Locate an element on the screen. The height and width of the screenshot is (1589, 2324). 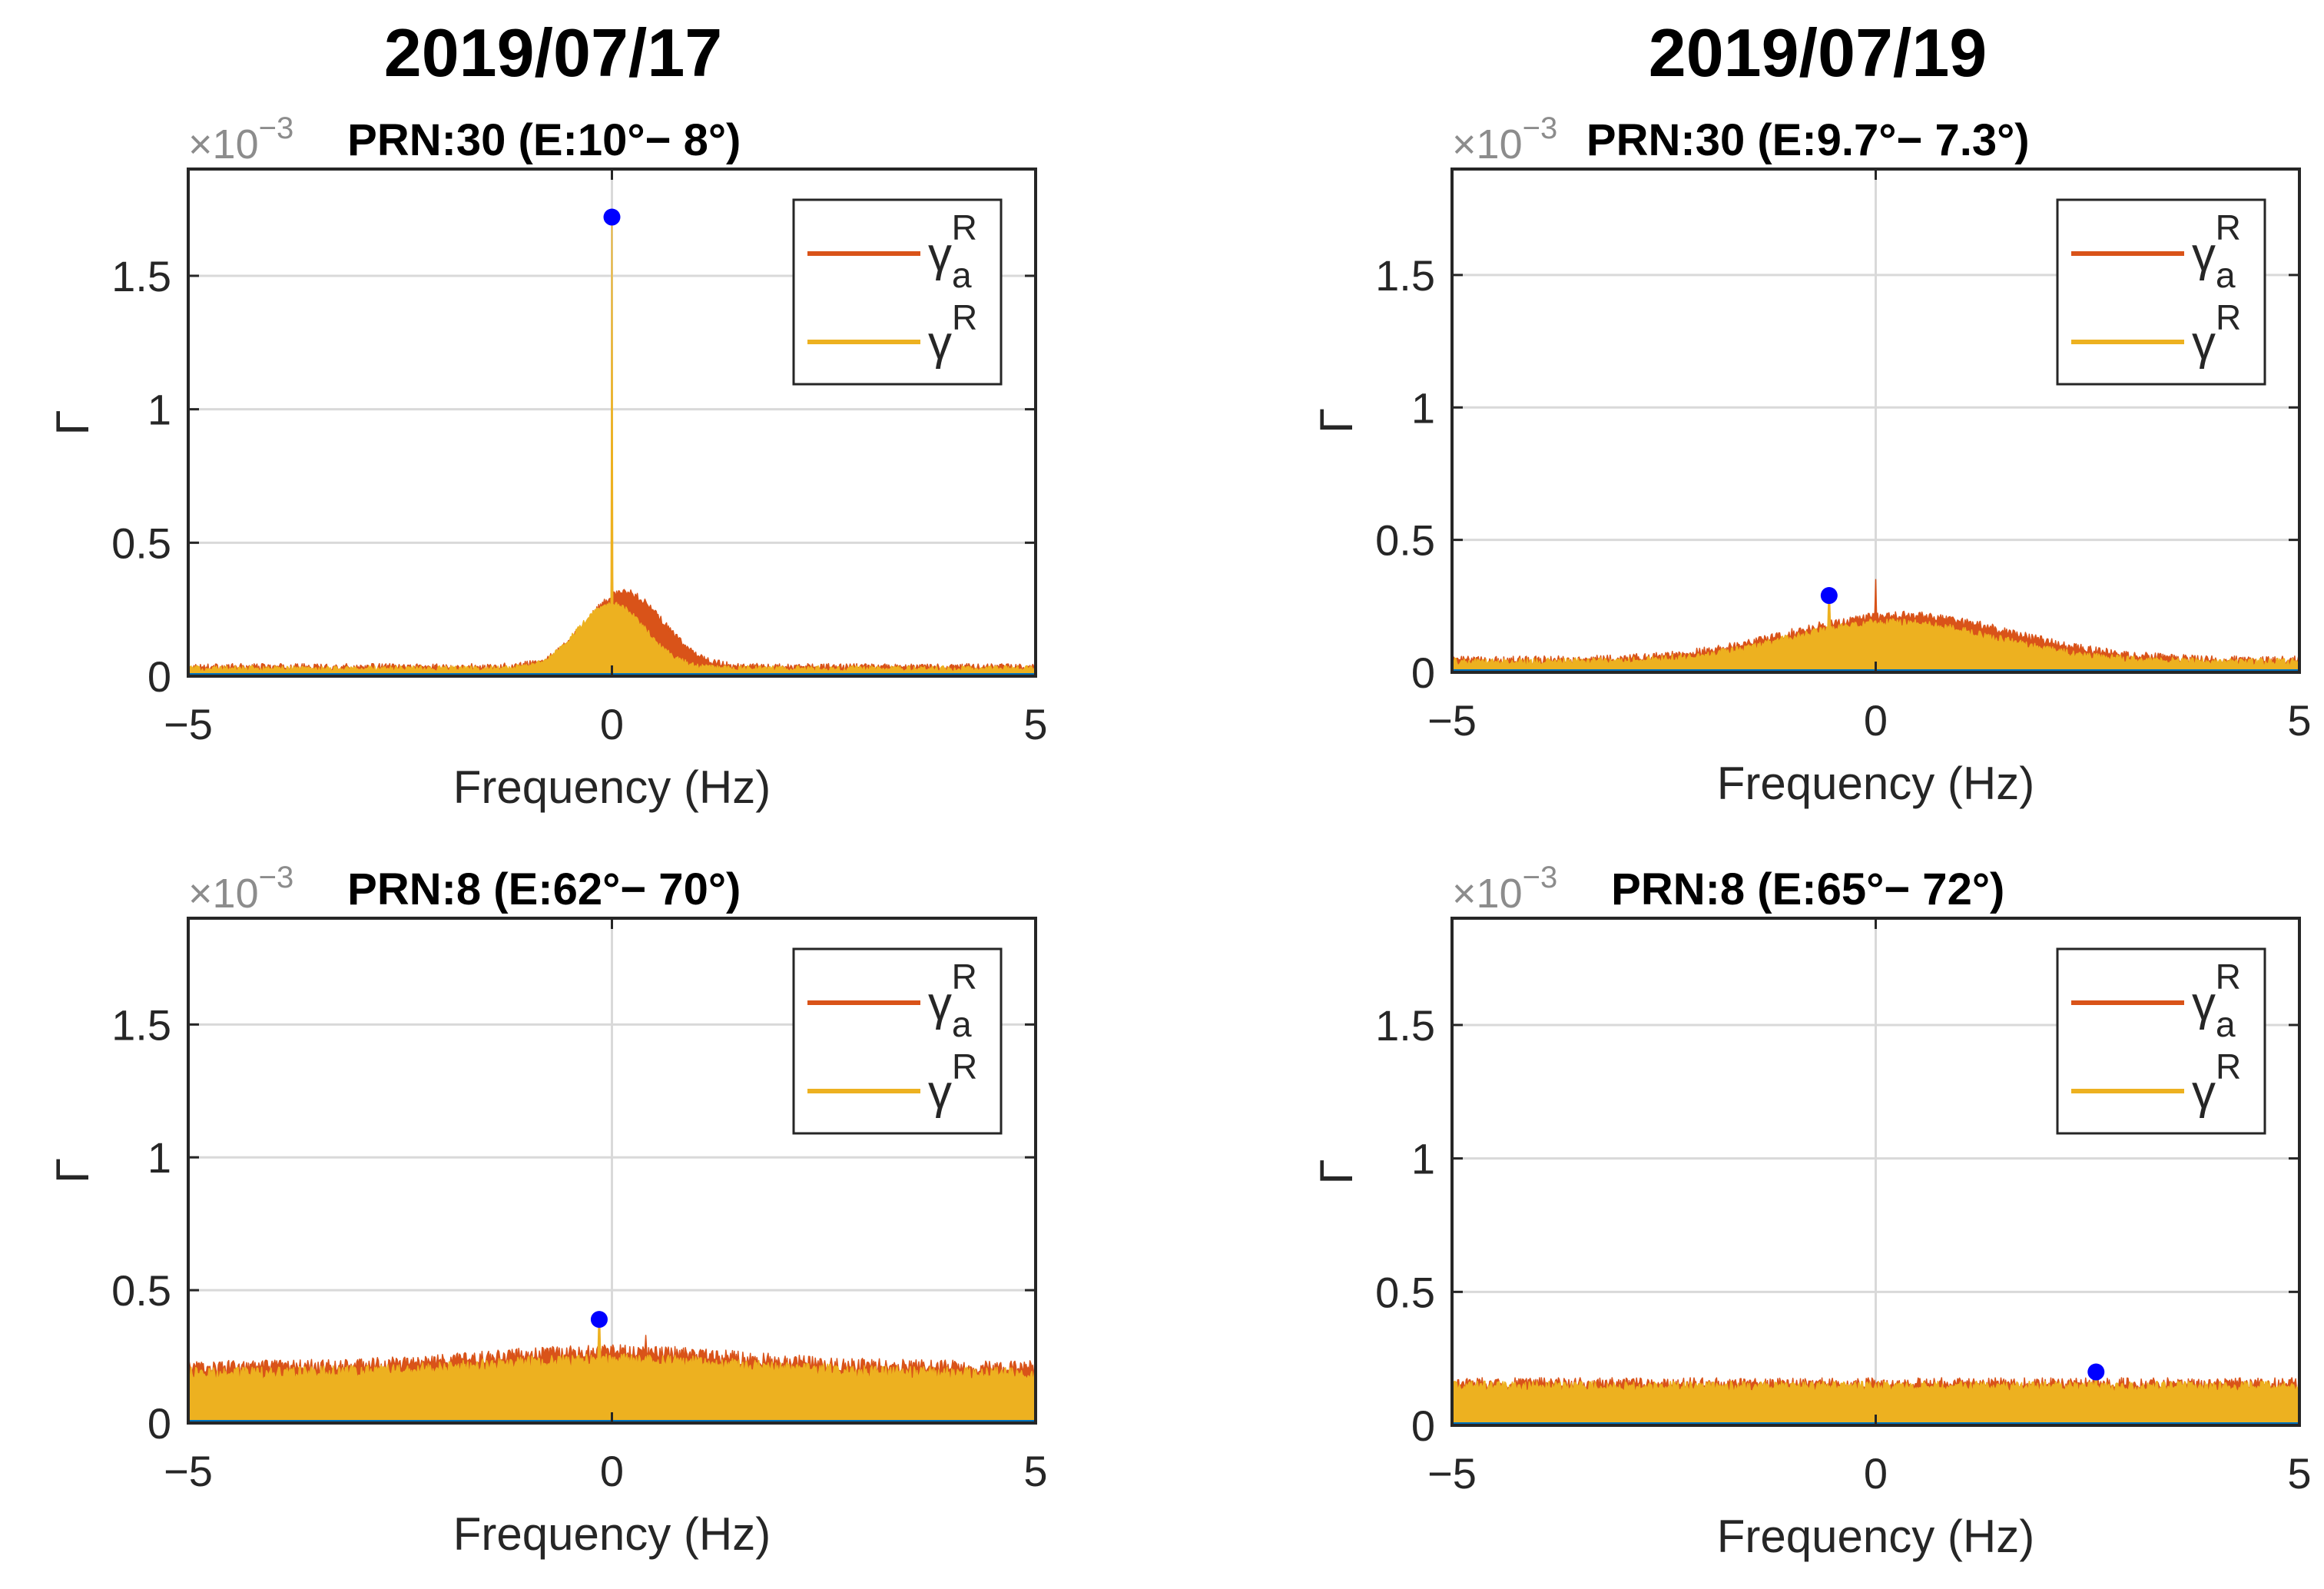
chart-title: PRN:30 (E:10°− 8°) is located at coordinates (544, 140).